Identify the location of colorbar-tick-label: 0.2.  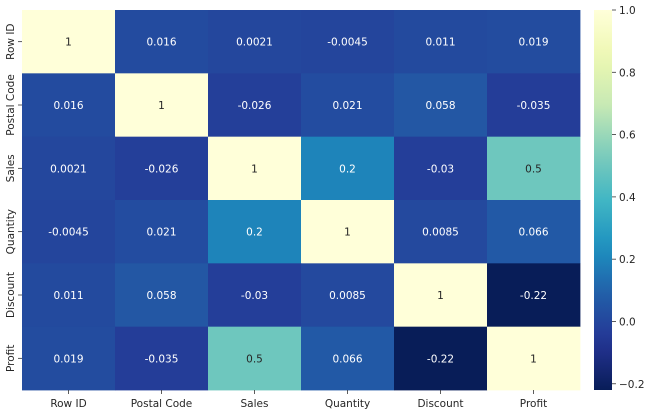
(627, 260).